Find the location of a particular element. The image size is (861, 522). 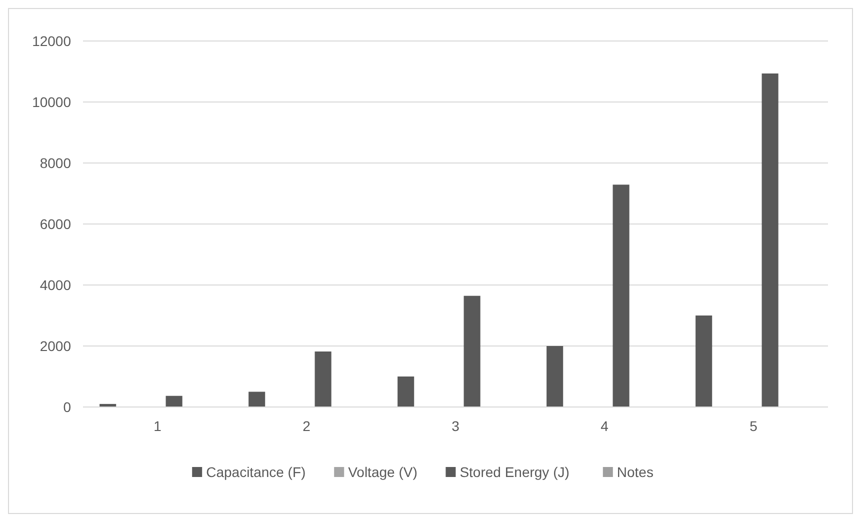

x-tick-label: 4 is located at coordinates (604, 426).